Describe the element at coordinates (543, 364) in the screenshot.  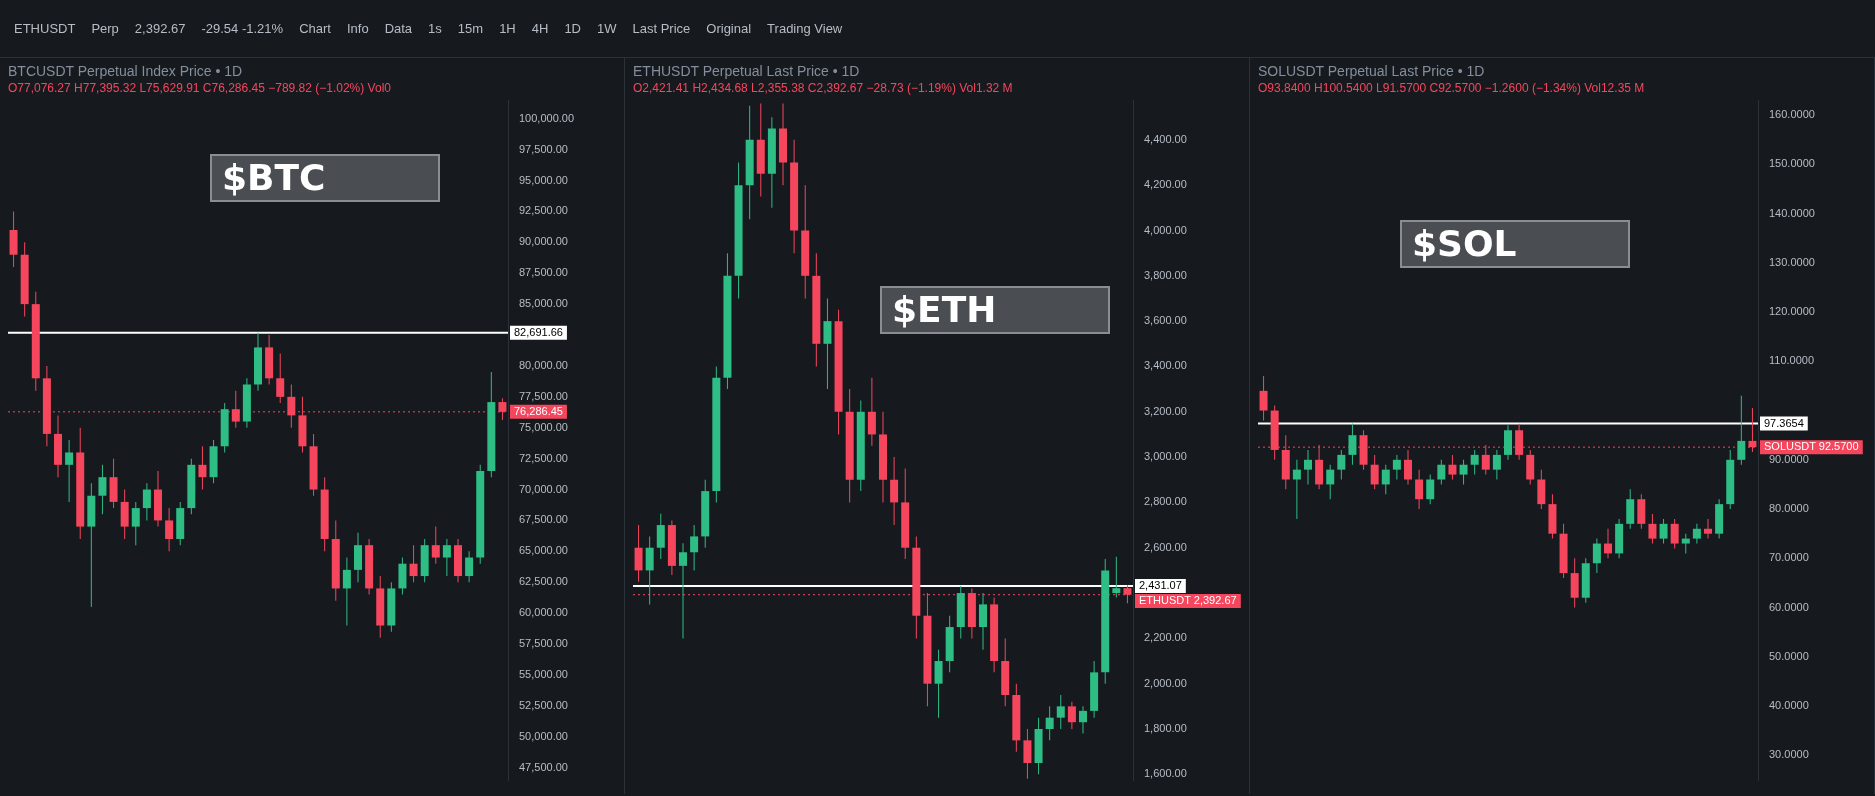
I see `y-tick-label: 80,000.00` at that location.